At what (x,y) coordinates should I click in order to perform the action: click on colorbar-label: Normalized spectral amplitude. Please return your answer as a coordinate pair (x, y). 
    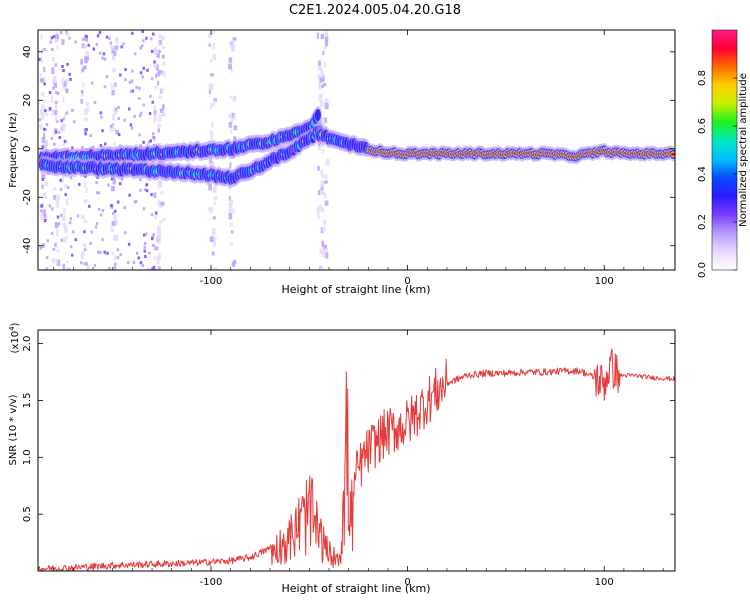
    Looking at the image, I should click on (743, 150).